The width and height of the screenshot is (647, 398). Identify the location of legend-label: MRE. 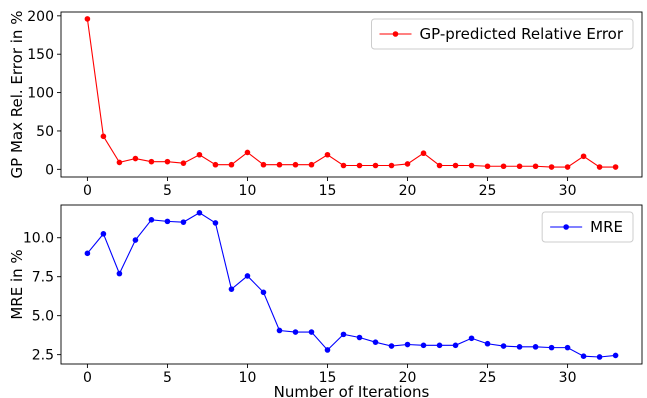
(606, 227).